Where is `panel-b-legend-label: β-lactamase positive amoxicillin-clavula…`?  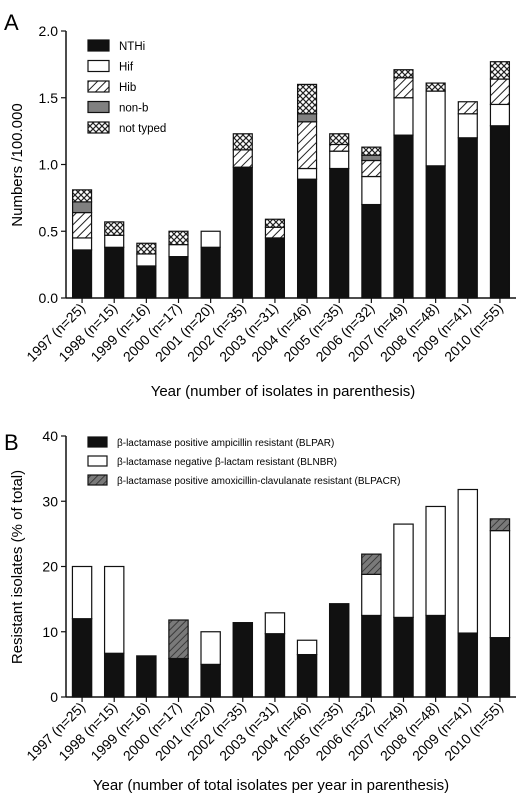
panel-b-legend-label: β-lactamase positive amoxicillin-clavula… is located at coordinates (258, 481).